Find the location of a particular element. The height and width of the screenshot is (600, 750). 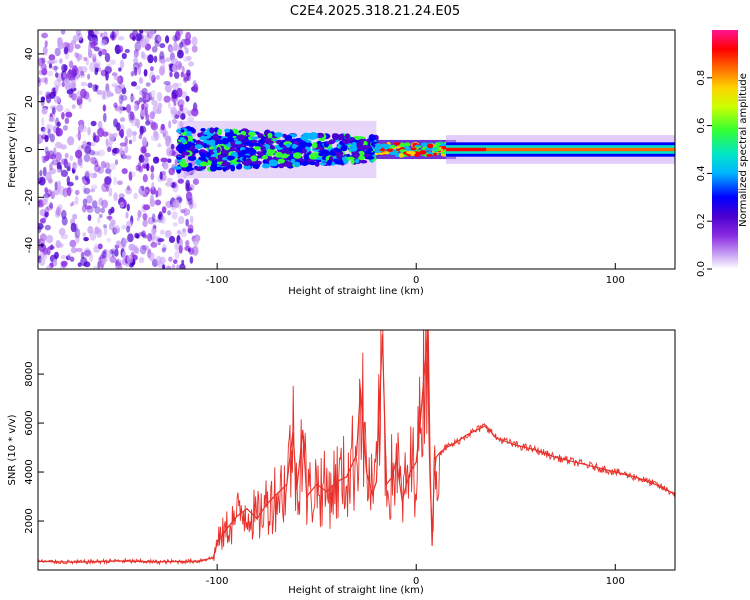

snr-x-tick-label: -100 is located at coordinates (217, 581).